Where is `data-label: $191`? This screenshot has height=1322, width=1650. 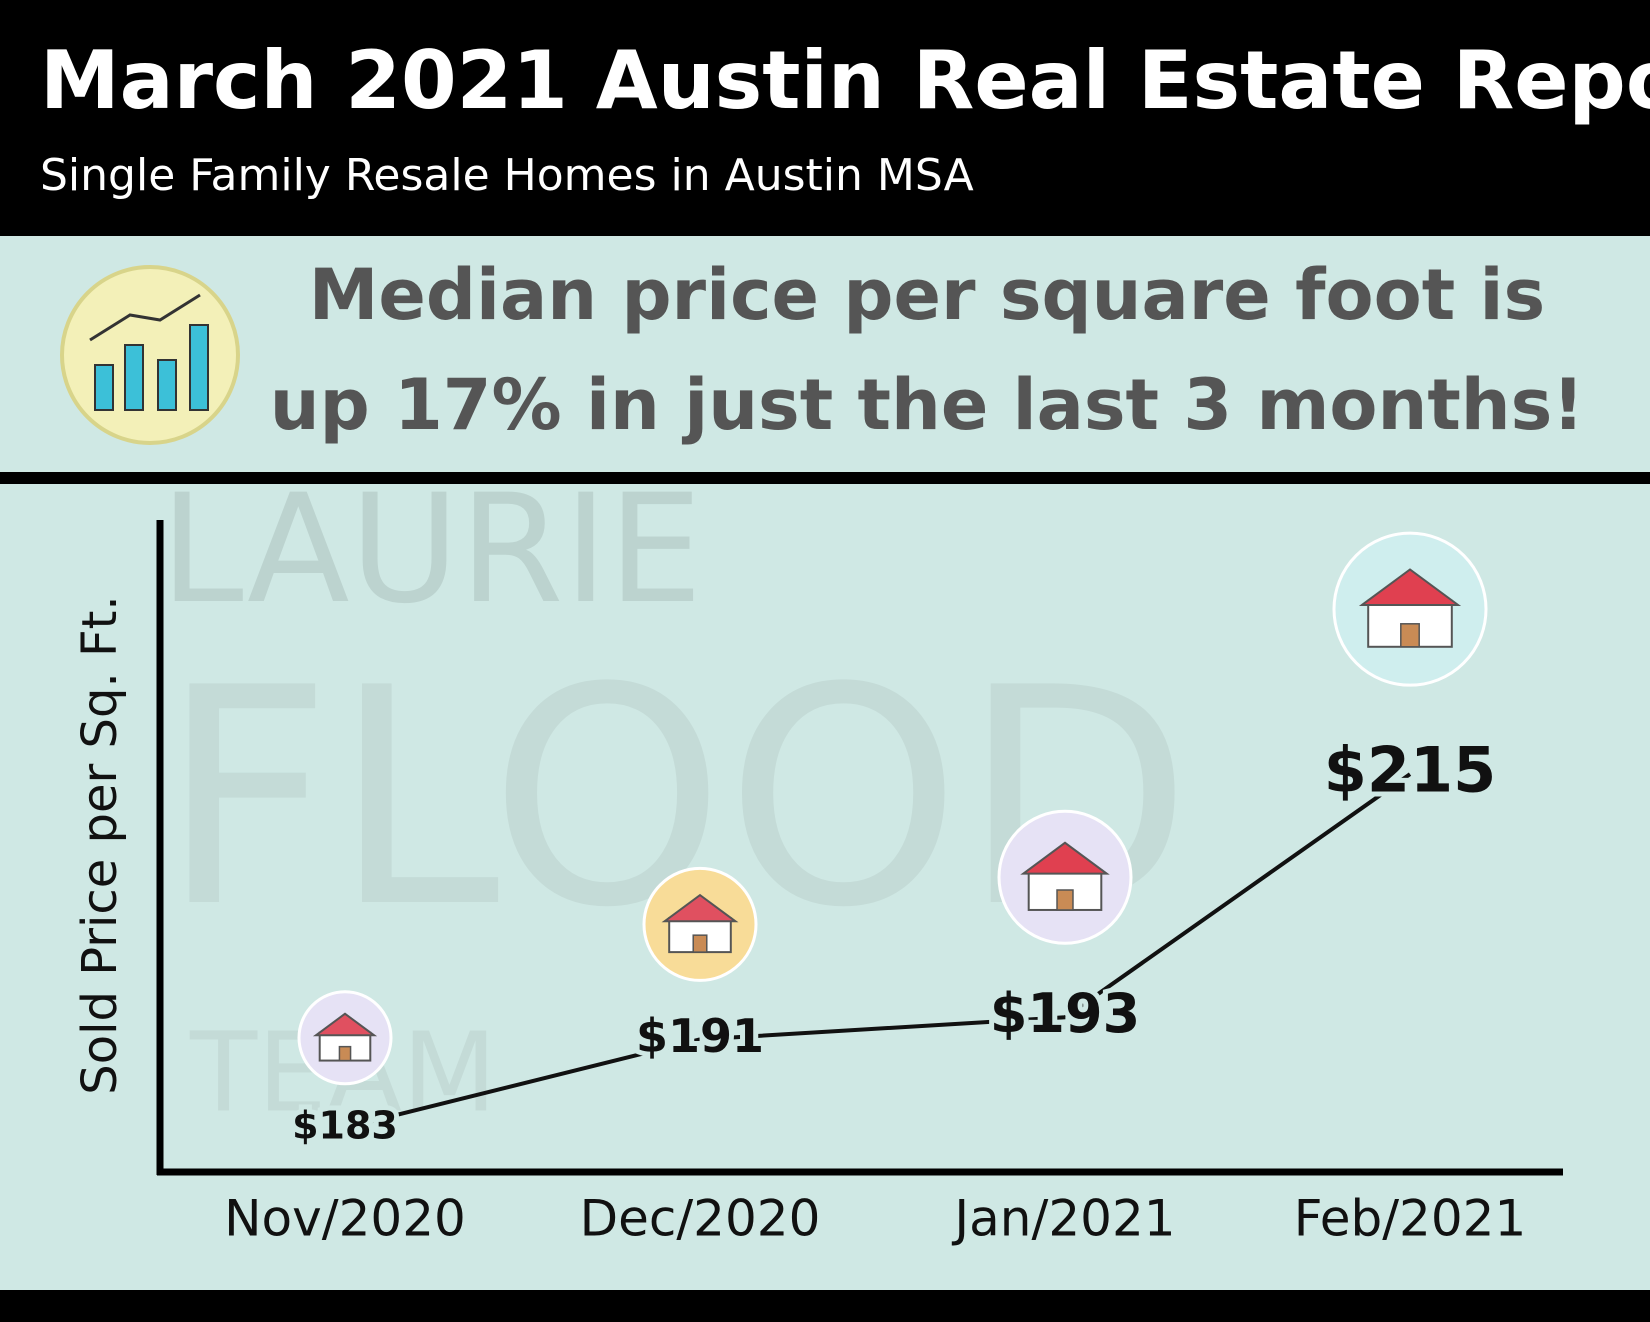
data-label: $191 is located at coordinates (700, 1036).